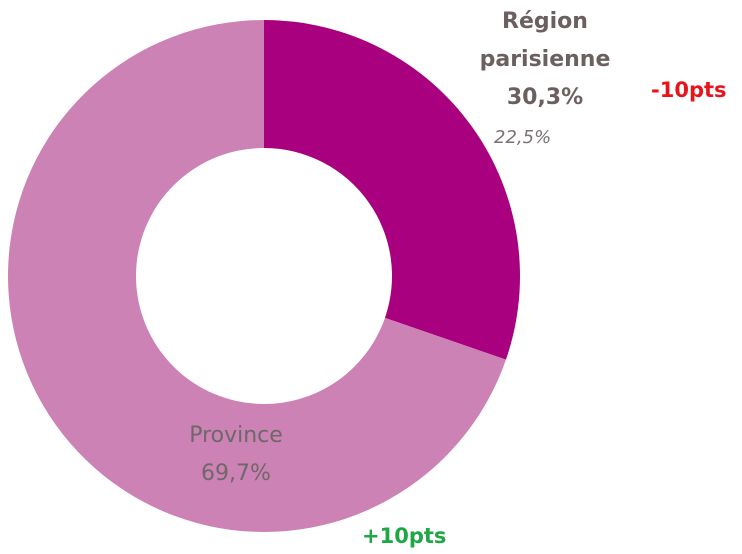 The height and width of the screenshot is (554, 742). Describe the element at coordinates (236, 455) in the screenshot. I see `slice-label: Province 69,7%` at that location.